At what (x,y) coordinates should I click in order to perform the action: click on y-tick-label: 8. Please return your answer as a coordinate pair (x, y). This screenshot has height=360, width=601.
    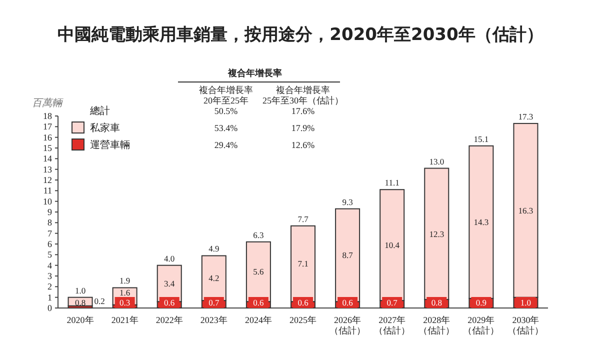
    Looking at the image, I should click on (50, 223).